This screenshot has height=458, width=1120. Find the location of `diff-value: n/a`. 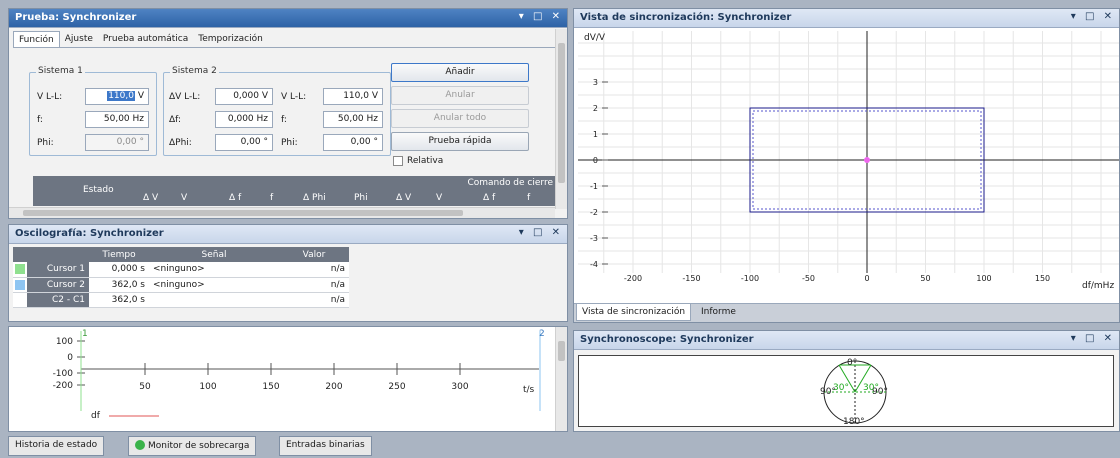

diff-value: n/a is located at coordinates (314, 300).